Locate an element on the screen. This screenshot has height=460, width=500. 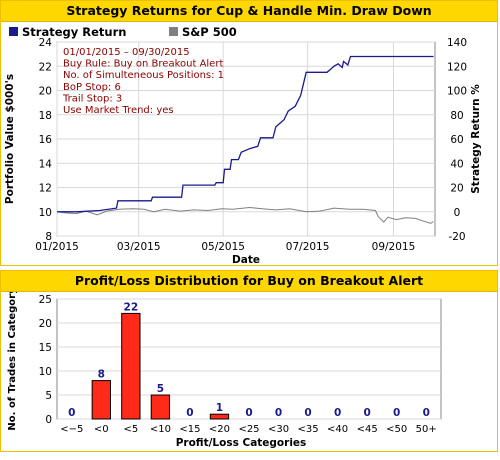
y-axis-title: No. of Trades in Category is located at coordinates (12, 361).